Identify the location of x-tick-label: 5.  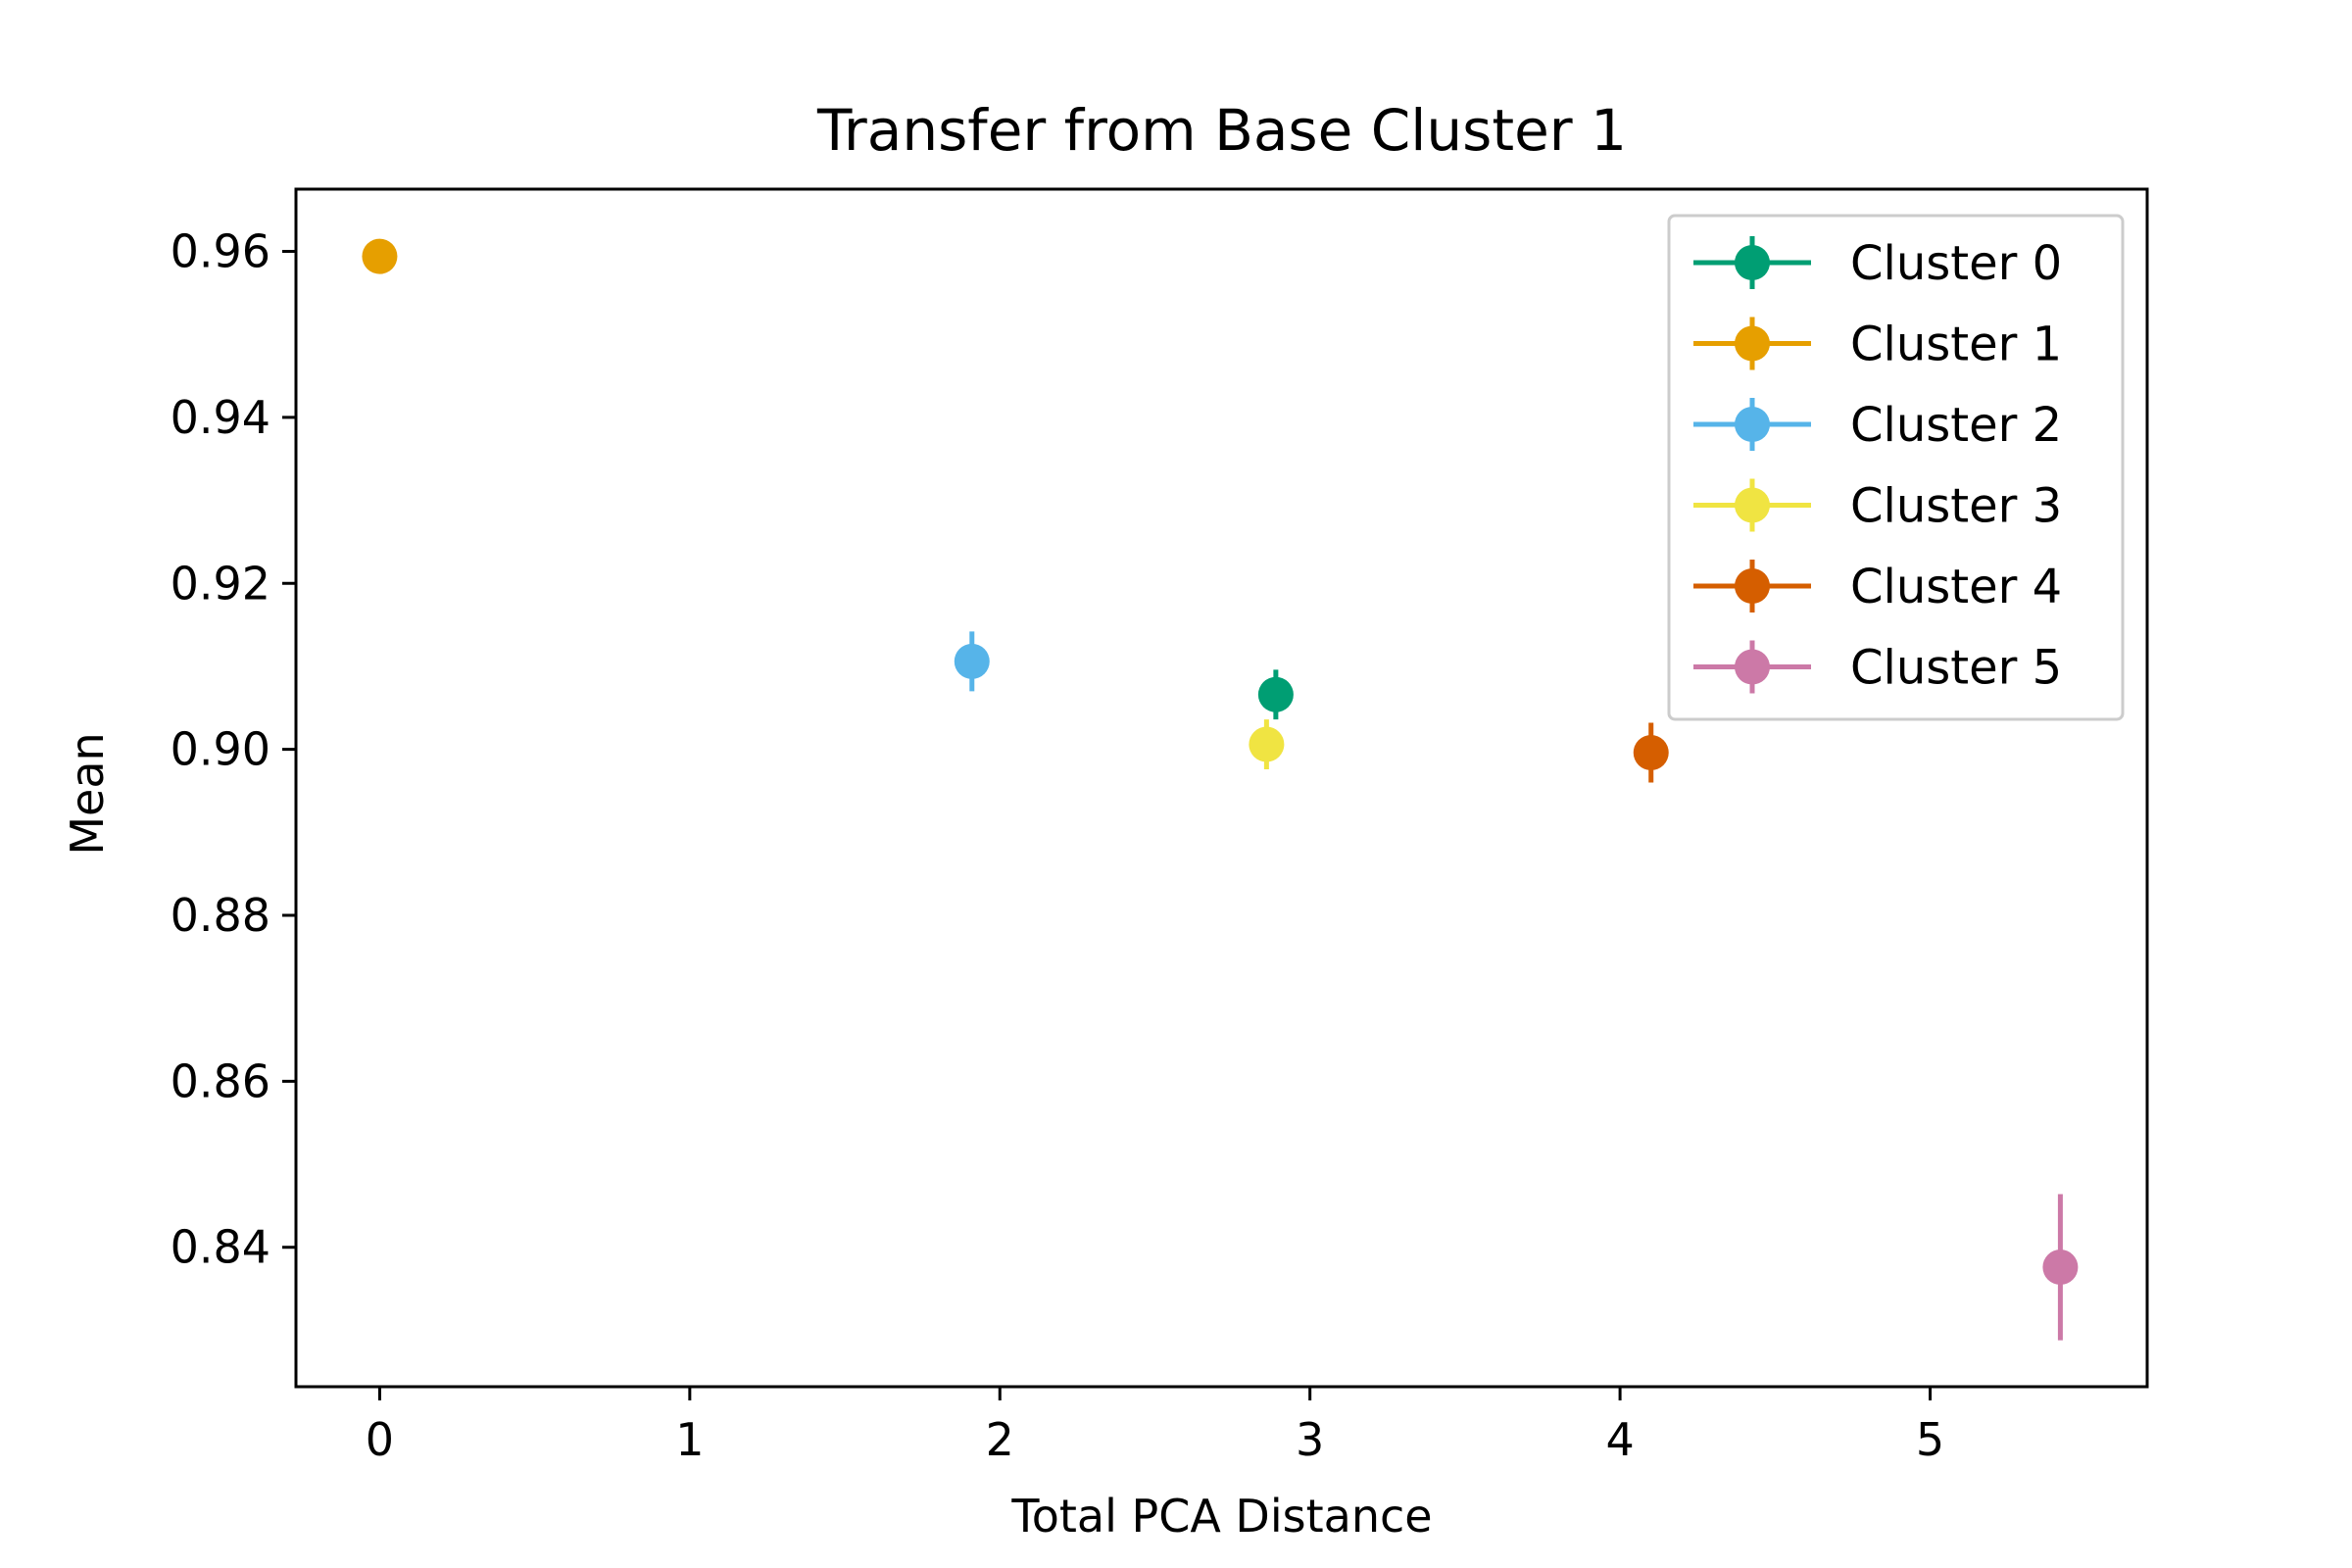
(1930, 1439).